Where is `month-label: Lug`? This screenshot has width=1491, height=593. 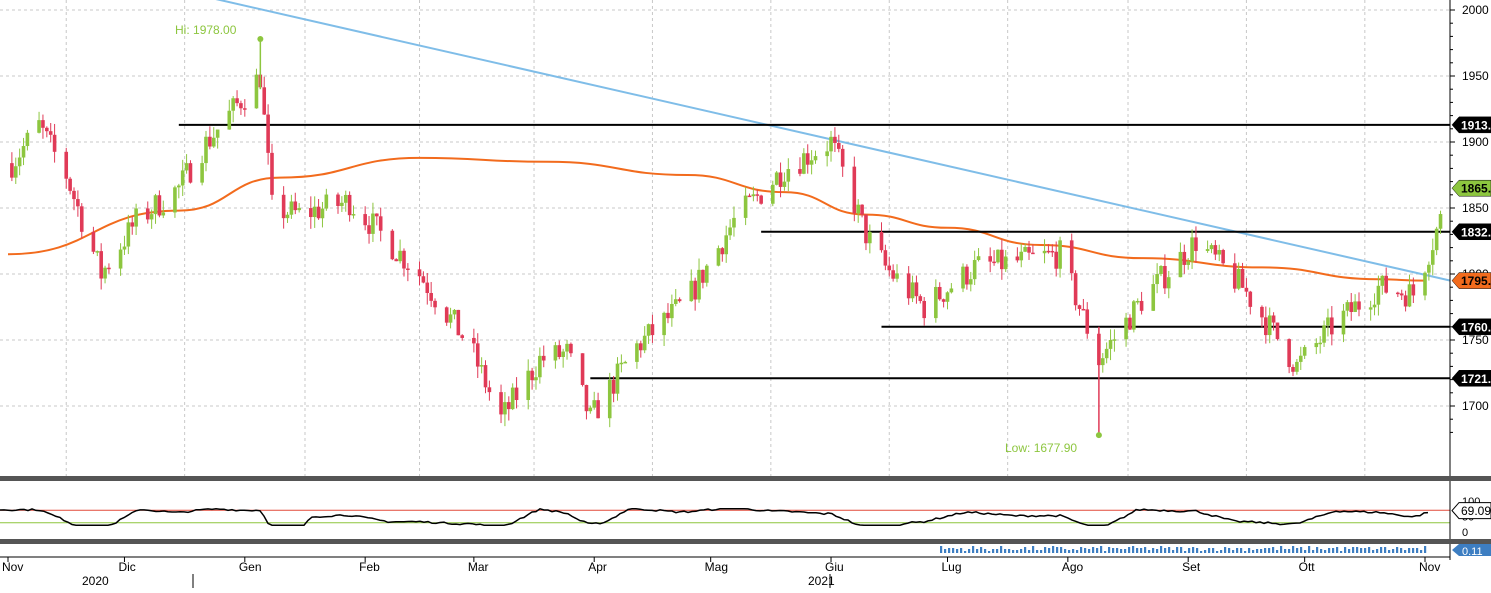 month-label: Lug is located at coordinates (951, 567).